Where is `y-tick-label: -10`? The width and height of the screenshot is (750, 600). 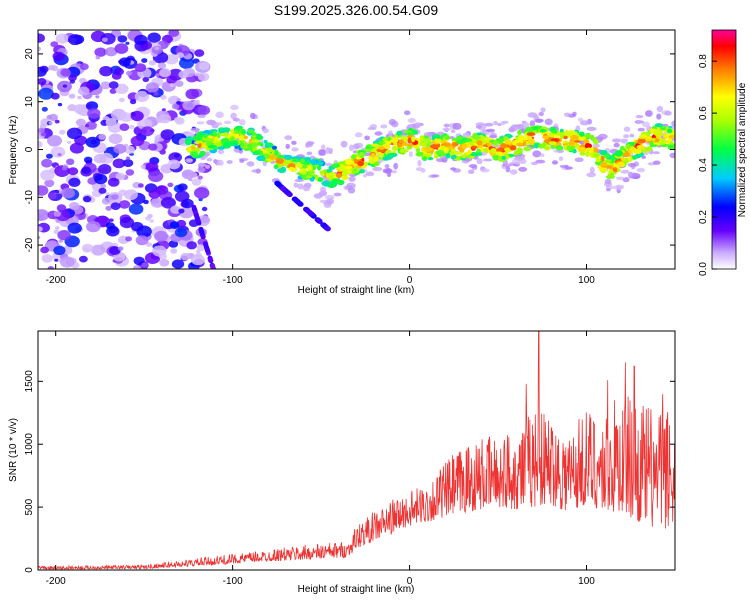 y-tick-label: -10 is located at coordinates (29, 197).